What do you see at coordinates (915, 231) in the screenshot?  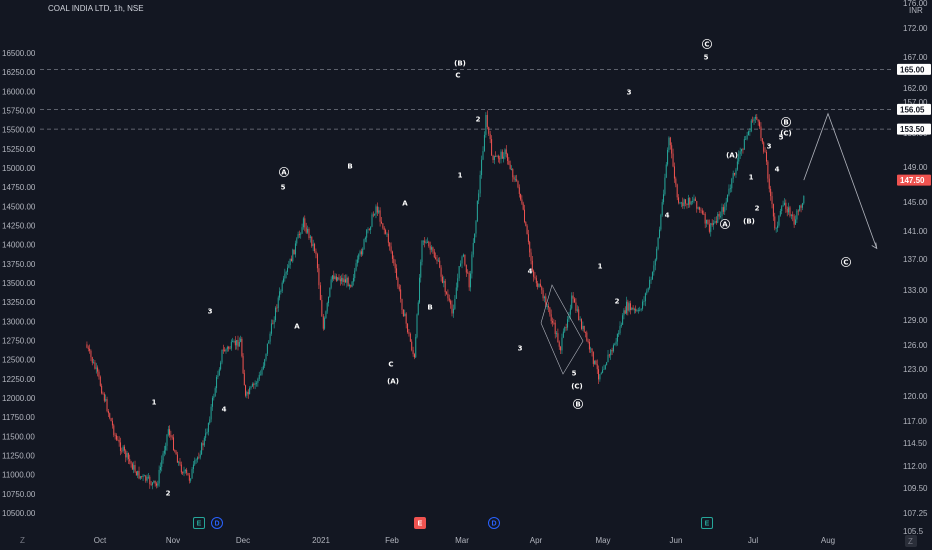 I see `right-tick-label: 141.00` at bounding box center [915, 231].